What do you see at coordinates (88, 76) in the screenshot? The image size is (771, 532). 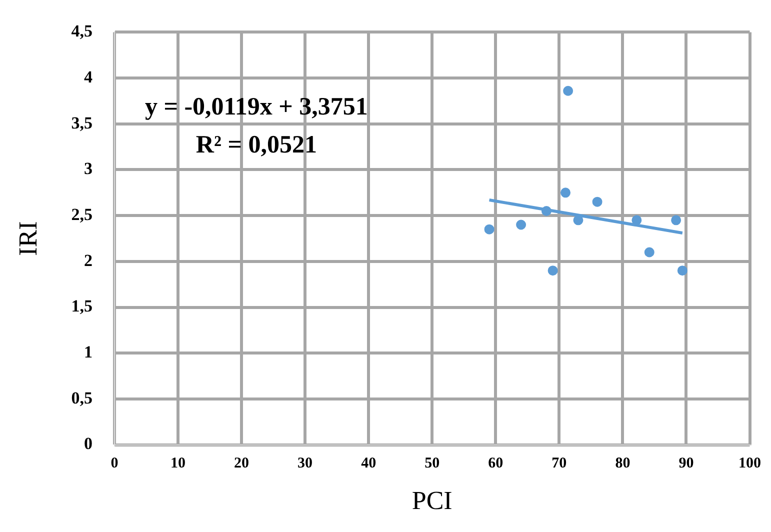 I see `y-tick-label: 4` at bounding box center [88, 76].